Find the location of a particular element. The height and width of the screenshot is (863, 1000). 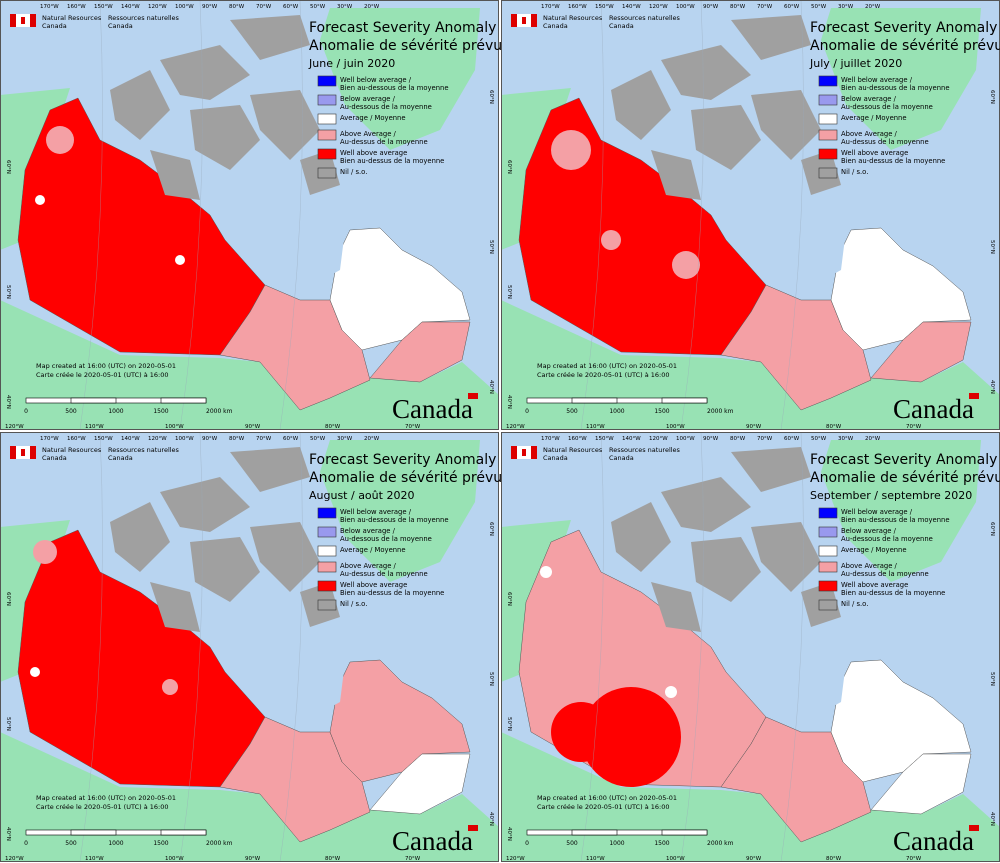

graticule-label: 90°W is located at coordinates (210, 7).